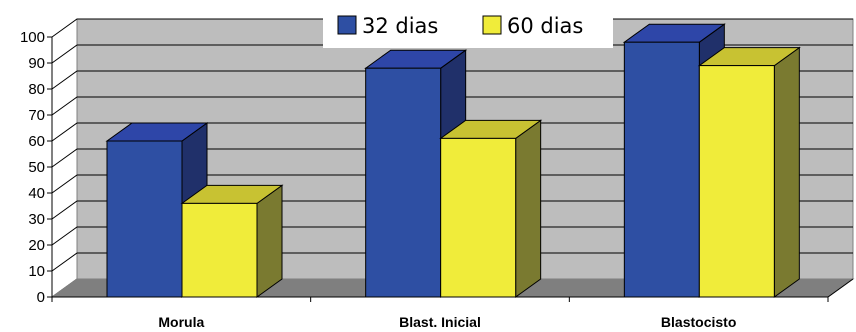 The image size is (856, 332). Describe the element at coordinates (181, 322) in the screenshot. I see `x-tick-label-morula: Morula` at that location.